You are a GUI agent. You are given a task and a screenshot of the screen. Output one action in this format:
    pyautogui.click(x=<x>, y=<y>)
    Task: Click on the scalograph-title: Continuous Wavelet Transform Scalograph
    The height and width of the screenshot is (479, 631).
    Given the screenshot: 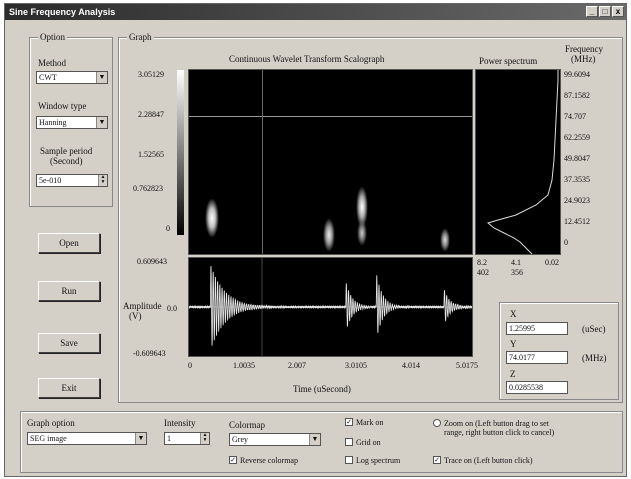 What is the action you would take?
    pyautogui.click(x=307, y=59)
    